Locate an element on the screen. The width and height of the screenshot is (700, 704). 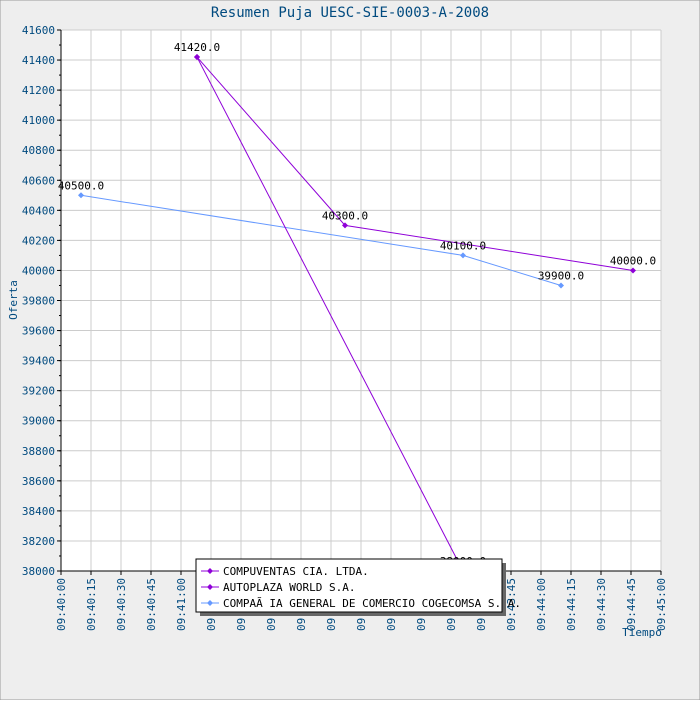
y-tick-label: 40200 is located at coordinates (38, 240).